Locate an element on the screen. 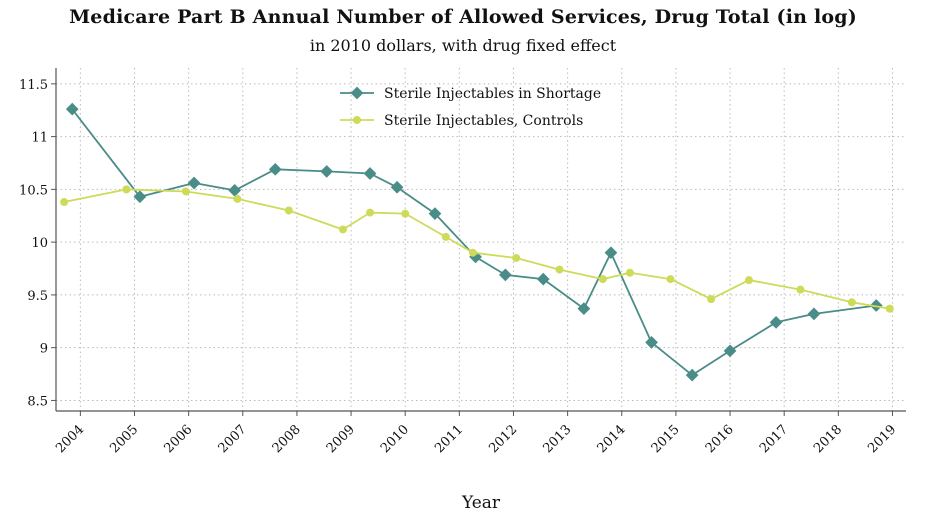  x-tick-label: 2010 is located at coordinates (395, 439).